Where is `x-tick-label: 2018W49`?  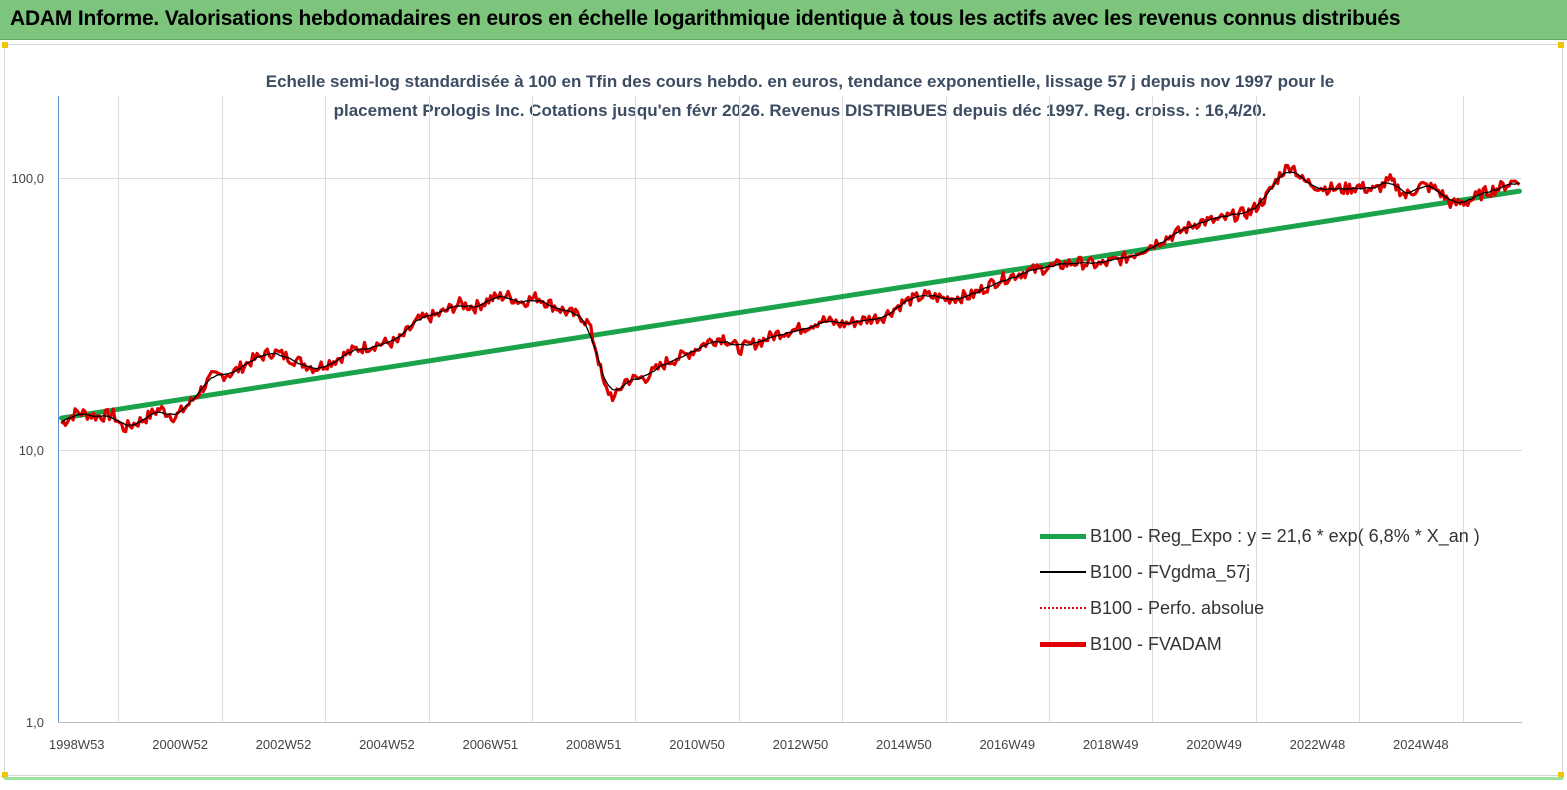
x-tick-label: 2018W49 is located at coordinates (1111, 744).